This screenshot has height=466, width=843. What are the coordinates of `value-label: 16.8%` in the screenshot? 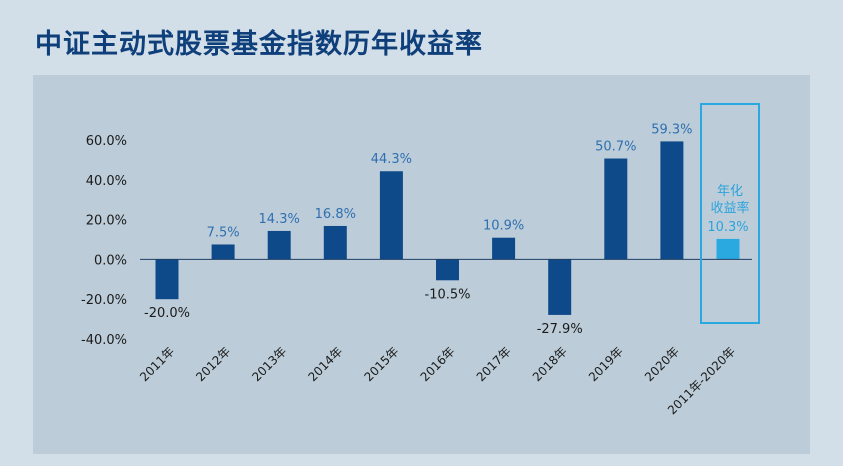 It's located at (335, 214).